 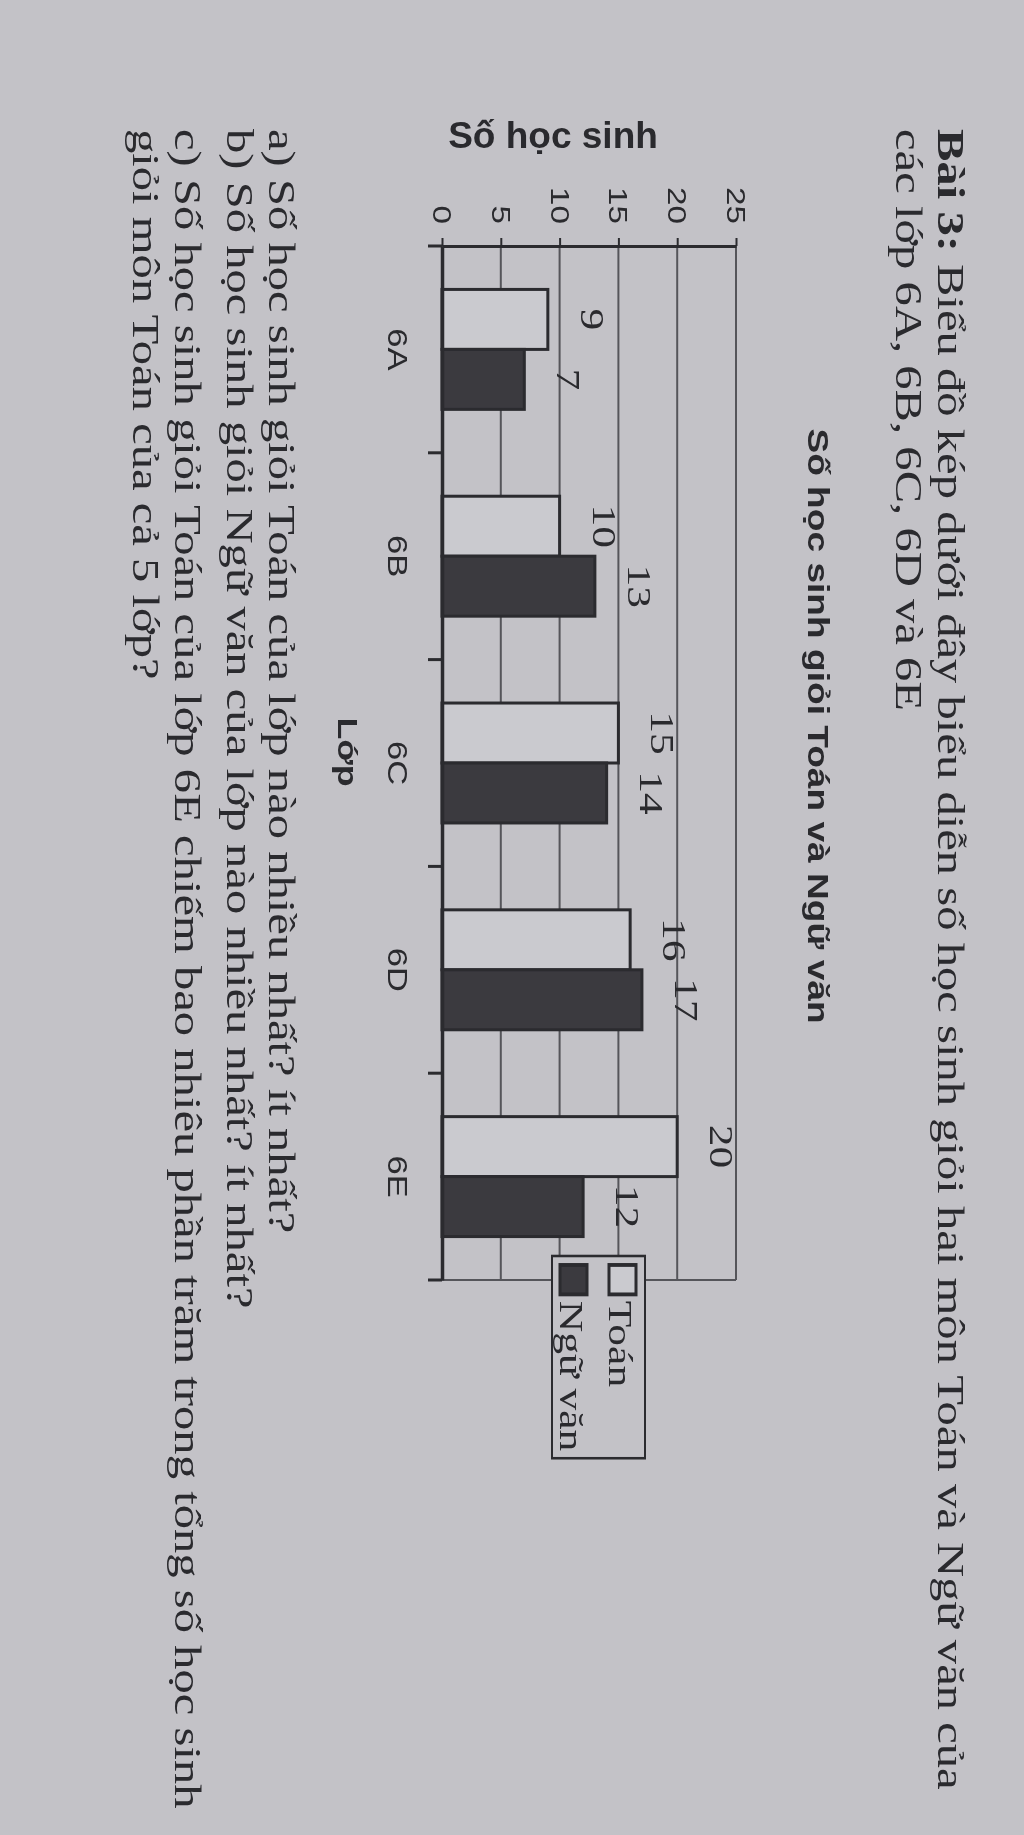 What do you see at coordinates (560, 205) in the screenshot?
I see `x-tick-label: 10` at bounding box center [560, 205].